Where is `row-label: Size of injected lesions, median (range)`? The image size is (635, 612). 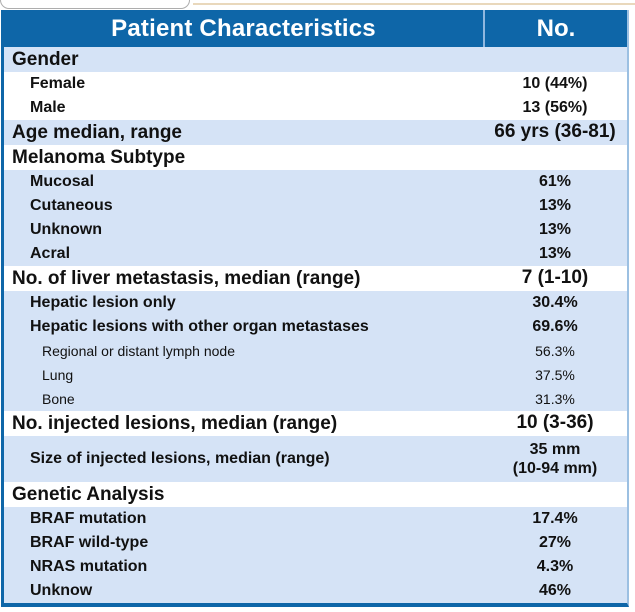 row-label: Size of injected lesions, median (range) is located at coordinates (180, 458).